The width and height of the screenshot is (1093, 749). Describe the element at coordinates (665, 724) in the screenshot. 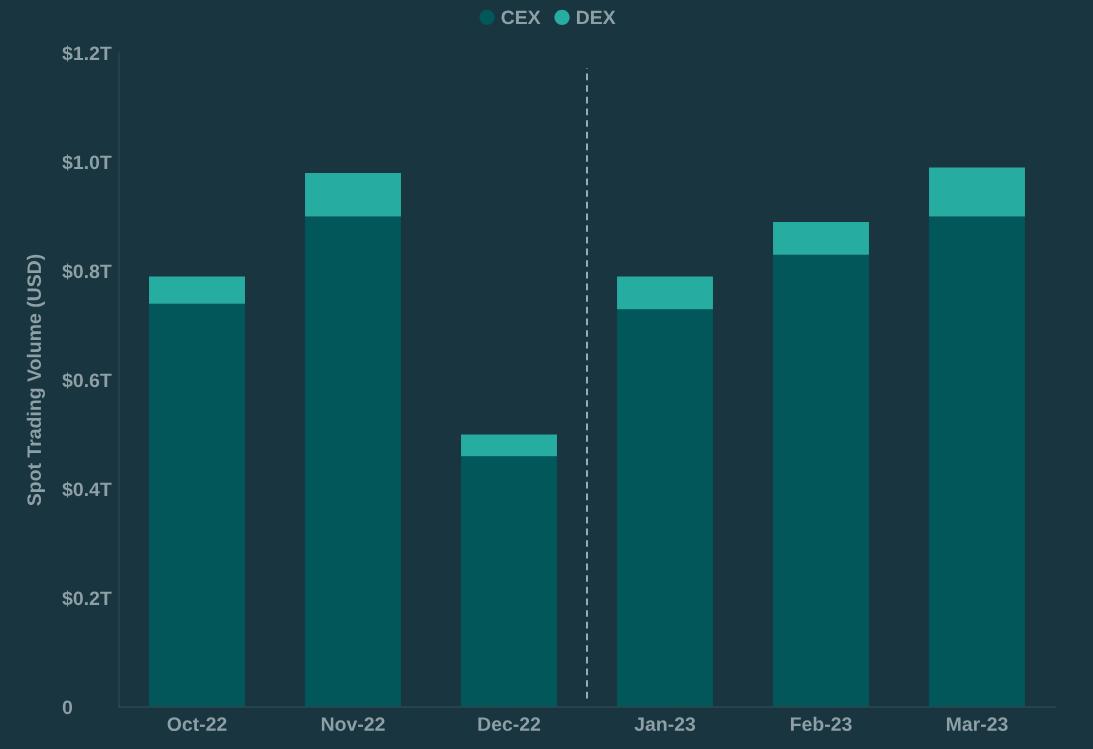

I see `x-tick-label: Jan-23` at that location.